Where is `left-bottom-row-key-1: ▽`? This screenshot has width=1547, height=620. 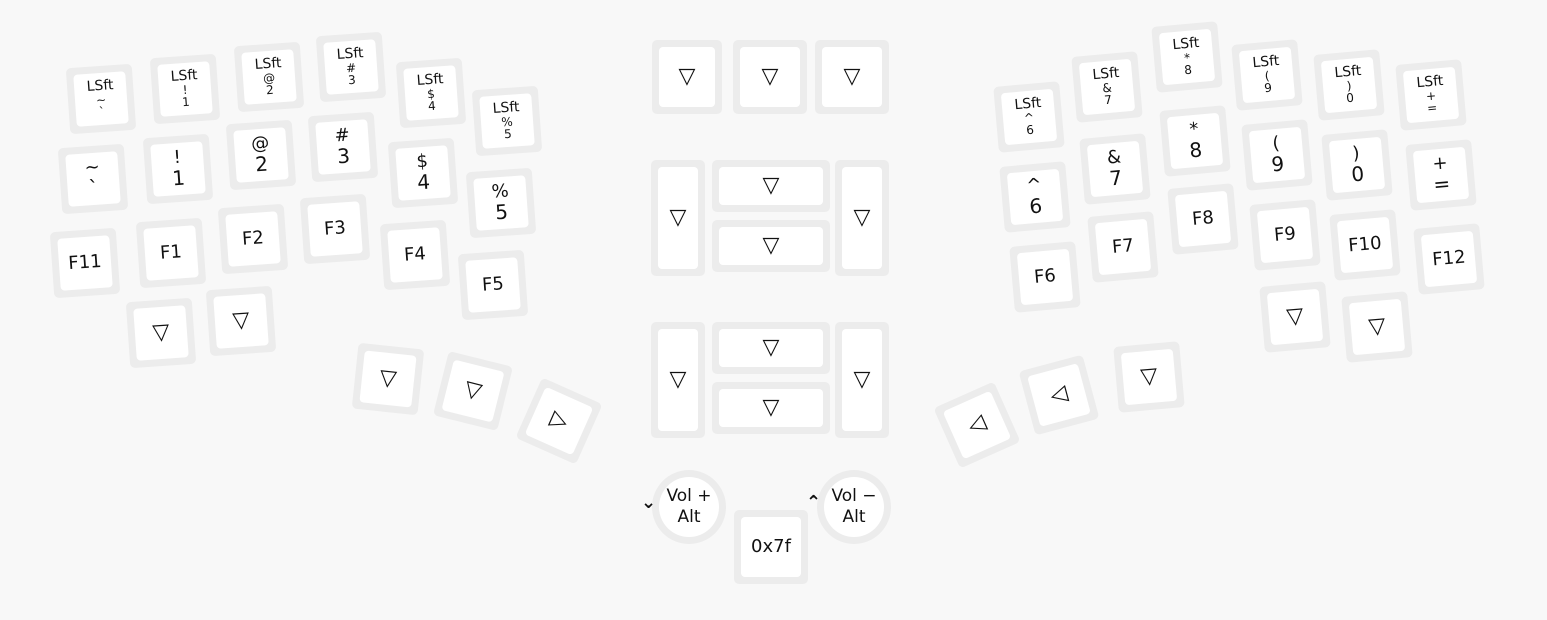 left-bottom-row-key-1: ▽ is located at coordinates (241, 321).